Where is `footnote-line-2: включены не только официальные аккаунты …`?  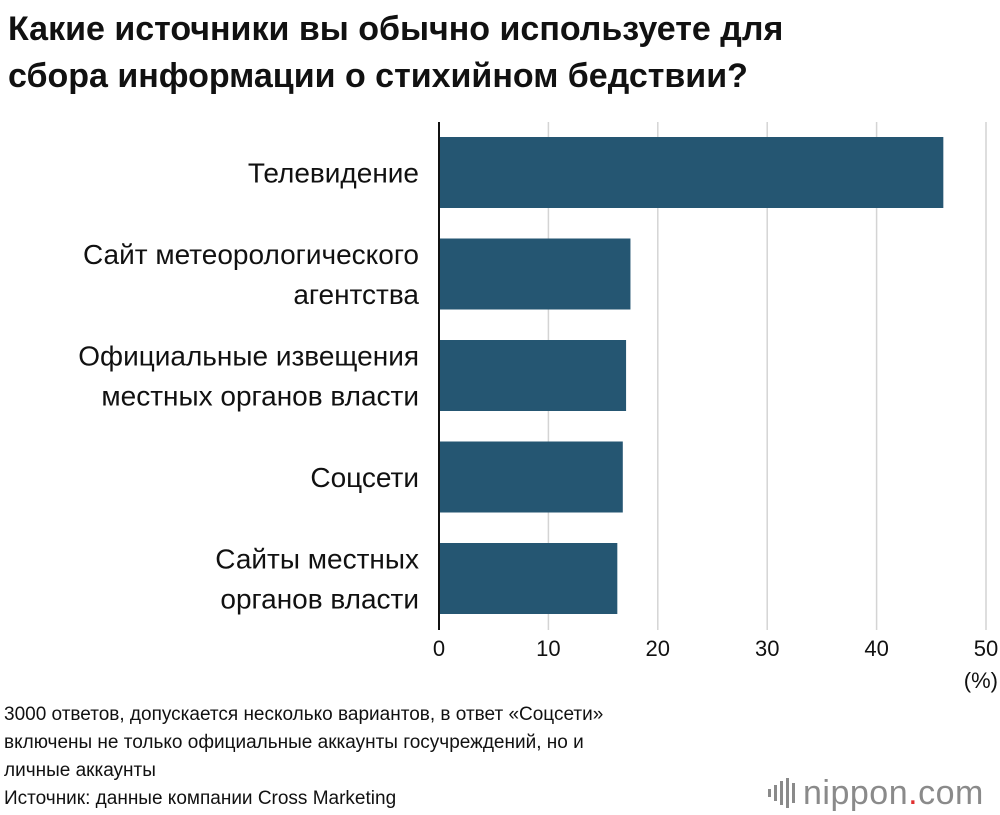
footnote-line-2: включены не только официальные аккаунты … is located at coordinates (294, 742).